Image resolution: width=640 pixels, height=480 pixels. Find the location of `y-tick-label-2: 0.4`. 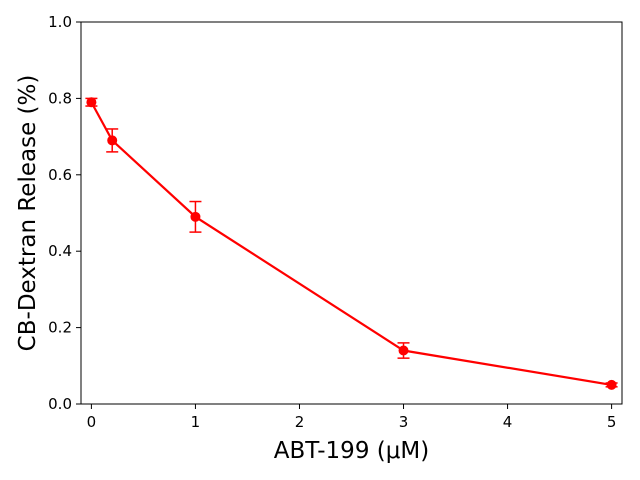

y-tick-label-2: 0.4 is located at coordinates (60, 251).